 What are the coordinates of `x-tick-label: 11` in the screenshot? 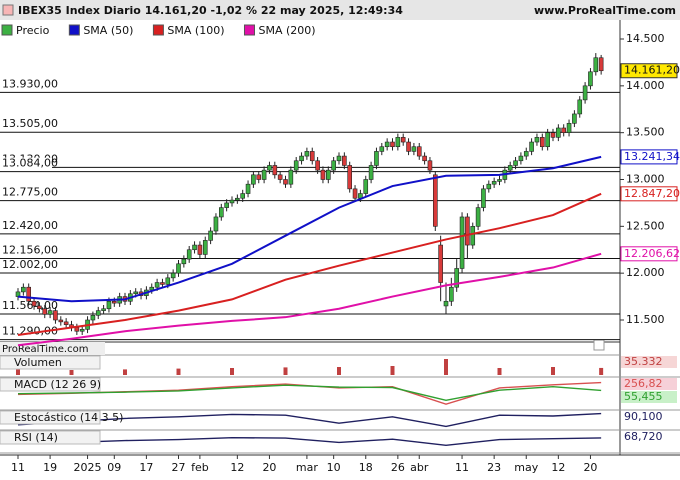 It's located at (462, 467).